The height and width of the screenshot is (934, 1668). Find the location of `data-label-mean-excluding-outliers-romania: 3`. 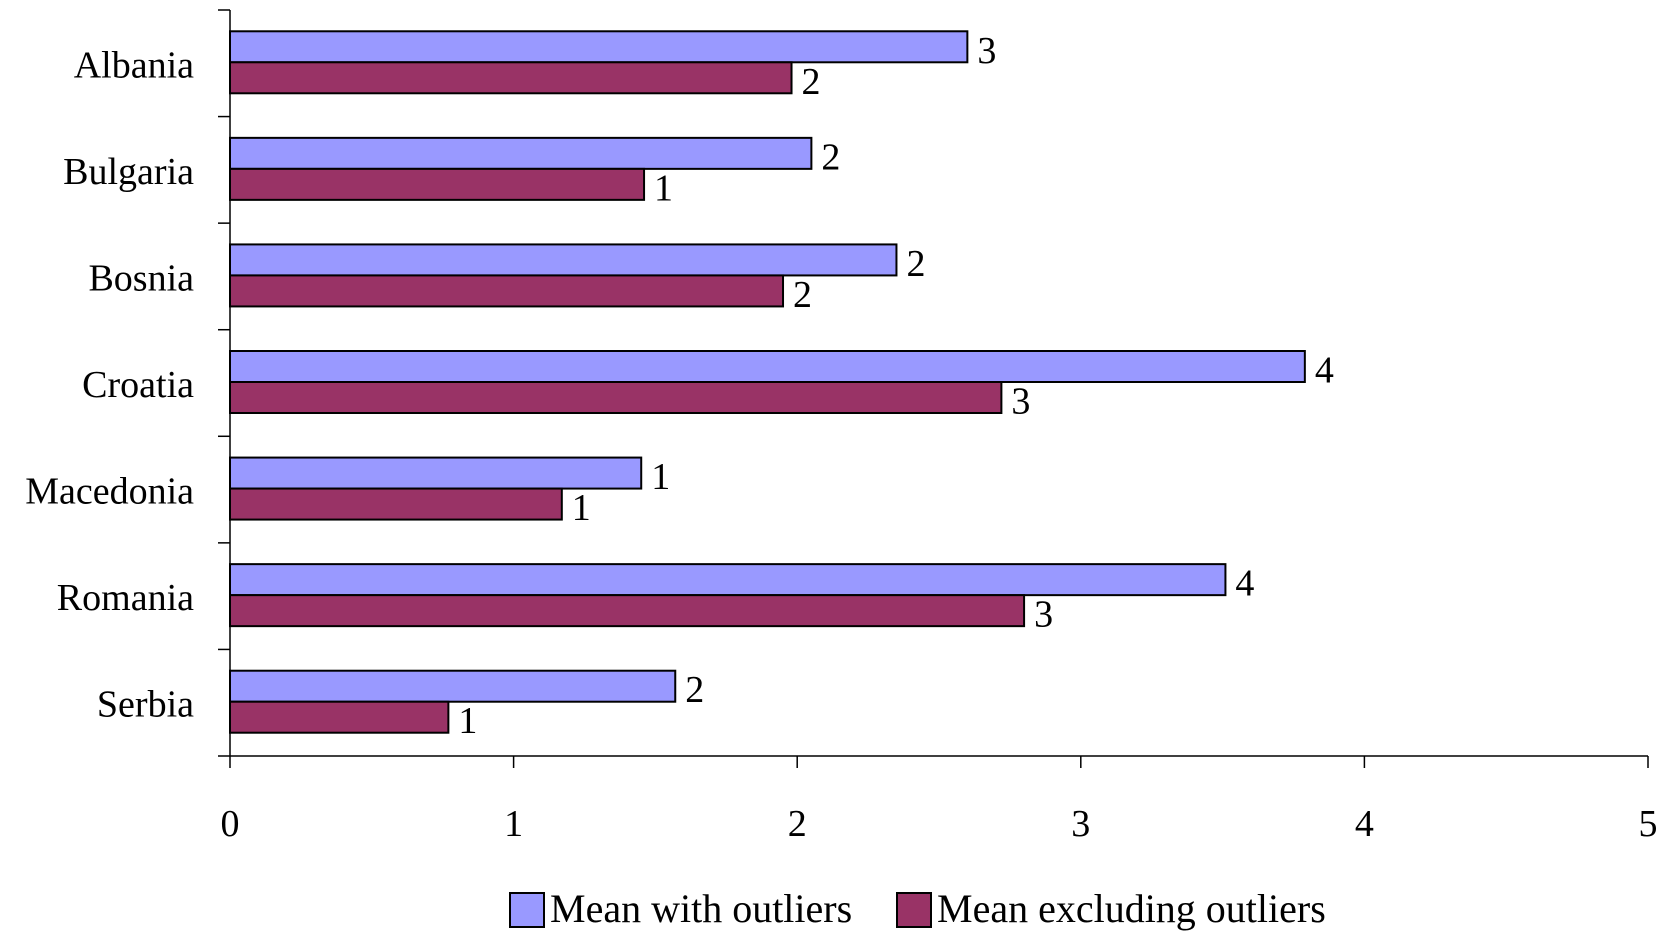

data-label-mean-excluding-outliers-romania: 3 is located at coordinates (1043, 615).